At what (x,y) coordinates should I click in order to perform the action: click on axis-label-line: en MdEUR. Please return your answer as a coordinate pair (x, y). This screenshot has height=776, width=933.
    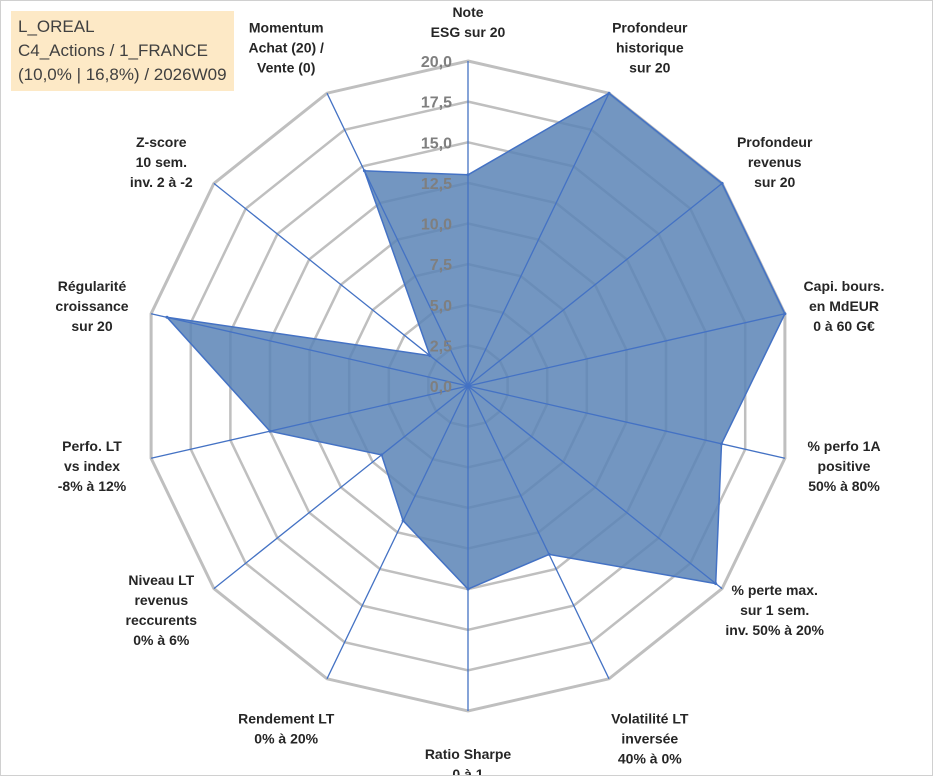
    Looking at the image, I should click on (844, 306).